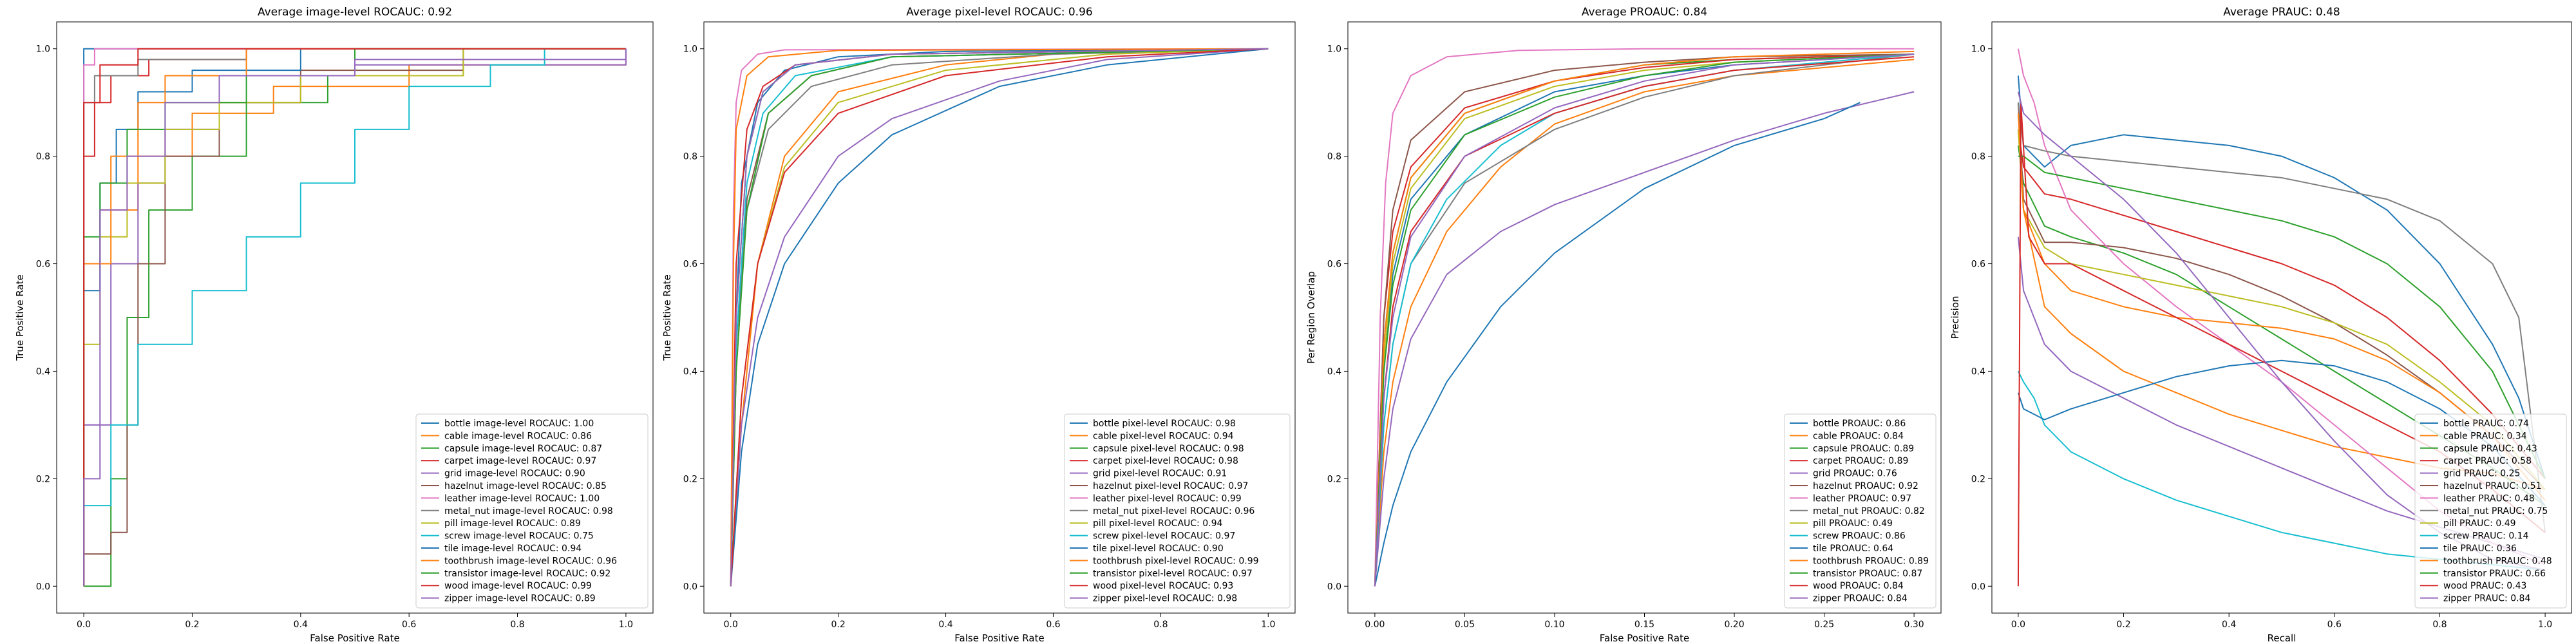  What do you see at coordinates (1853, 549) in the screenshot?
I see `legend-label: tile PROAUC: 0.64` at bounding box center [1853, 549].